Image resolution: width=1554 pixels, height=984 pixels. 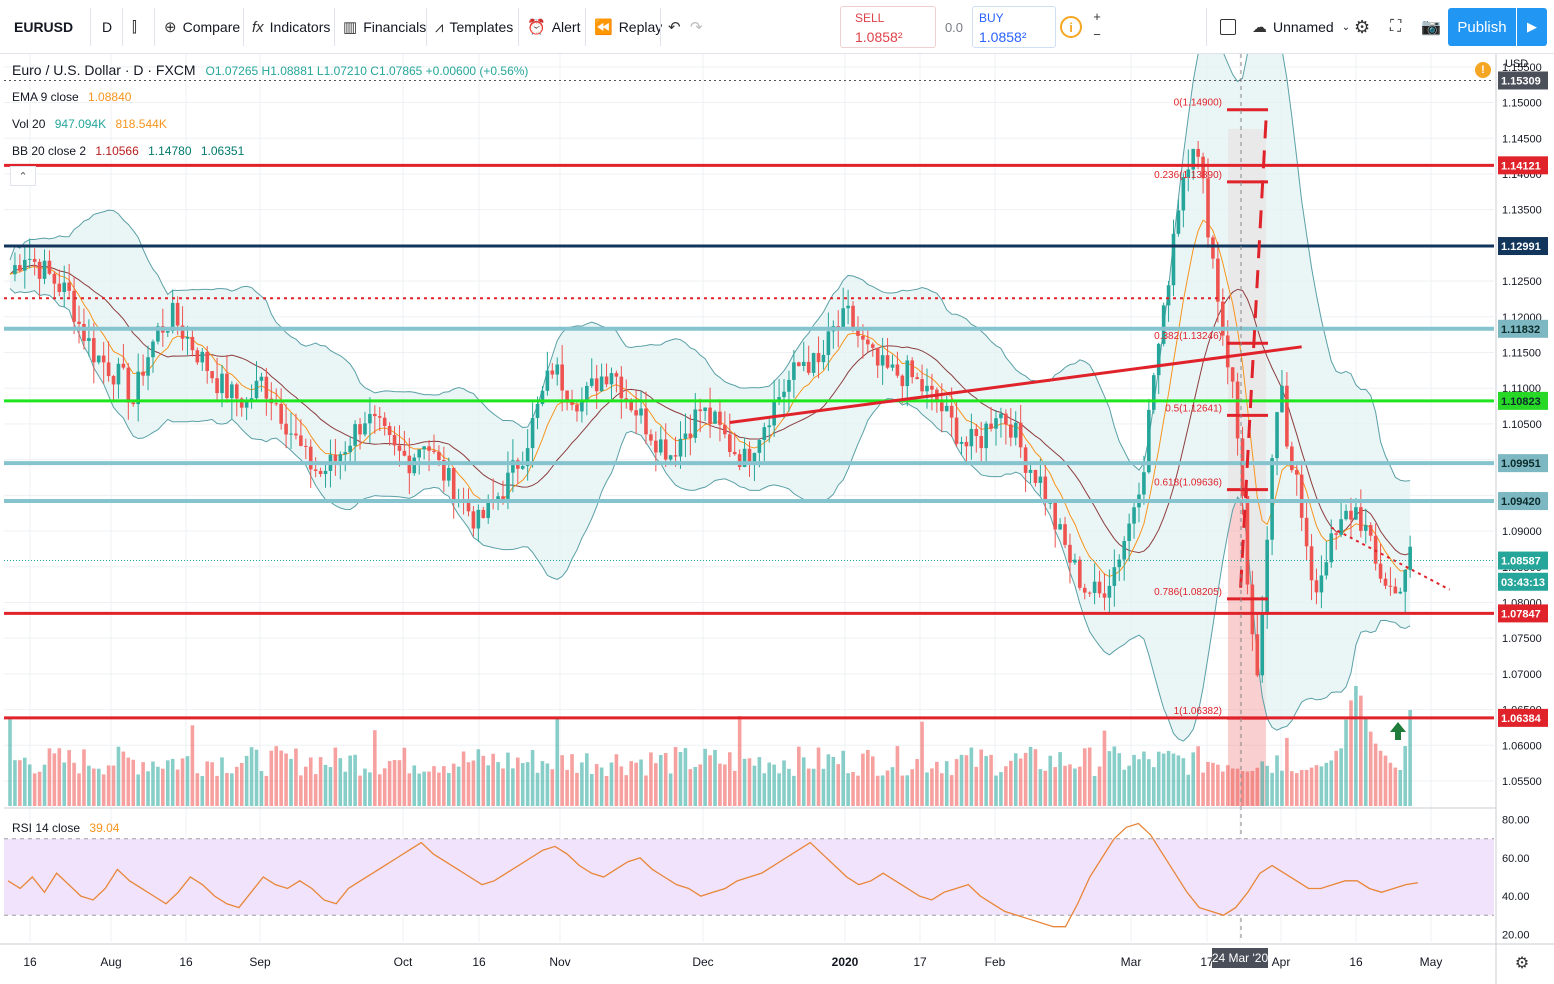 What do you see at coordinates (1482, 27) in the screenshot?
I see `publish-button: Publish` at bounding box center [1482, 27].